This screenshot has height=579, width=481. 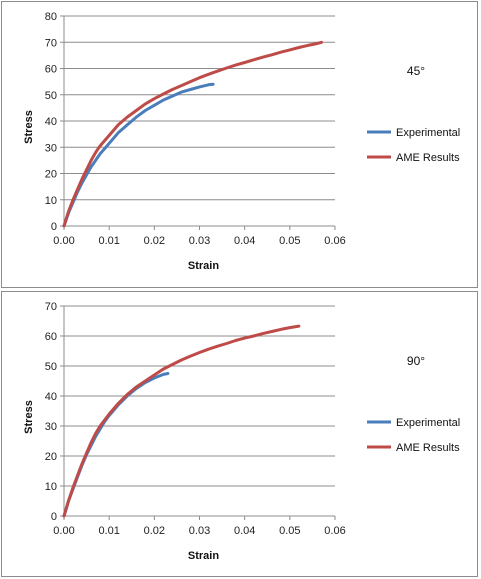 I want to click on angle-annotation: 90°, so click(x=416, y=361).